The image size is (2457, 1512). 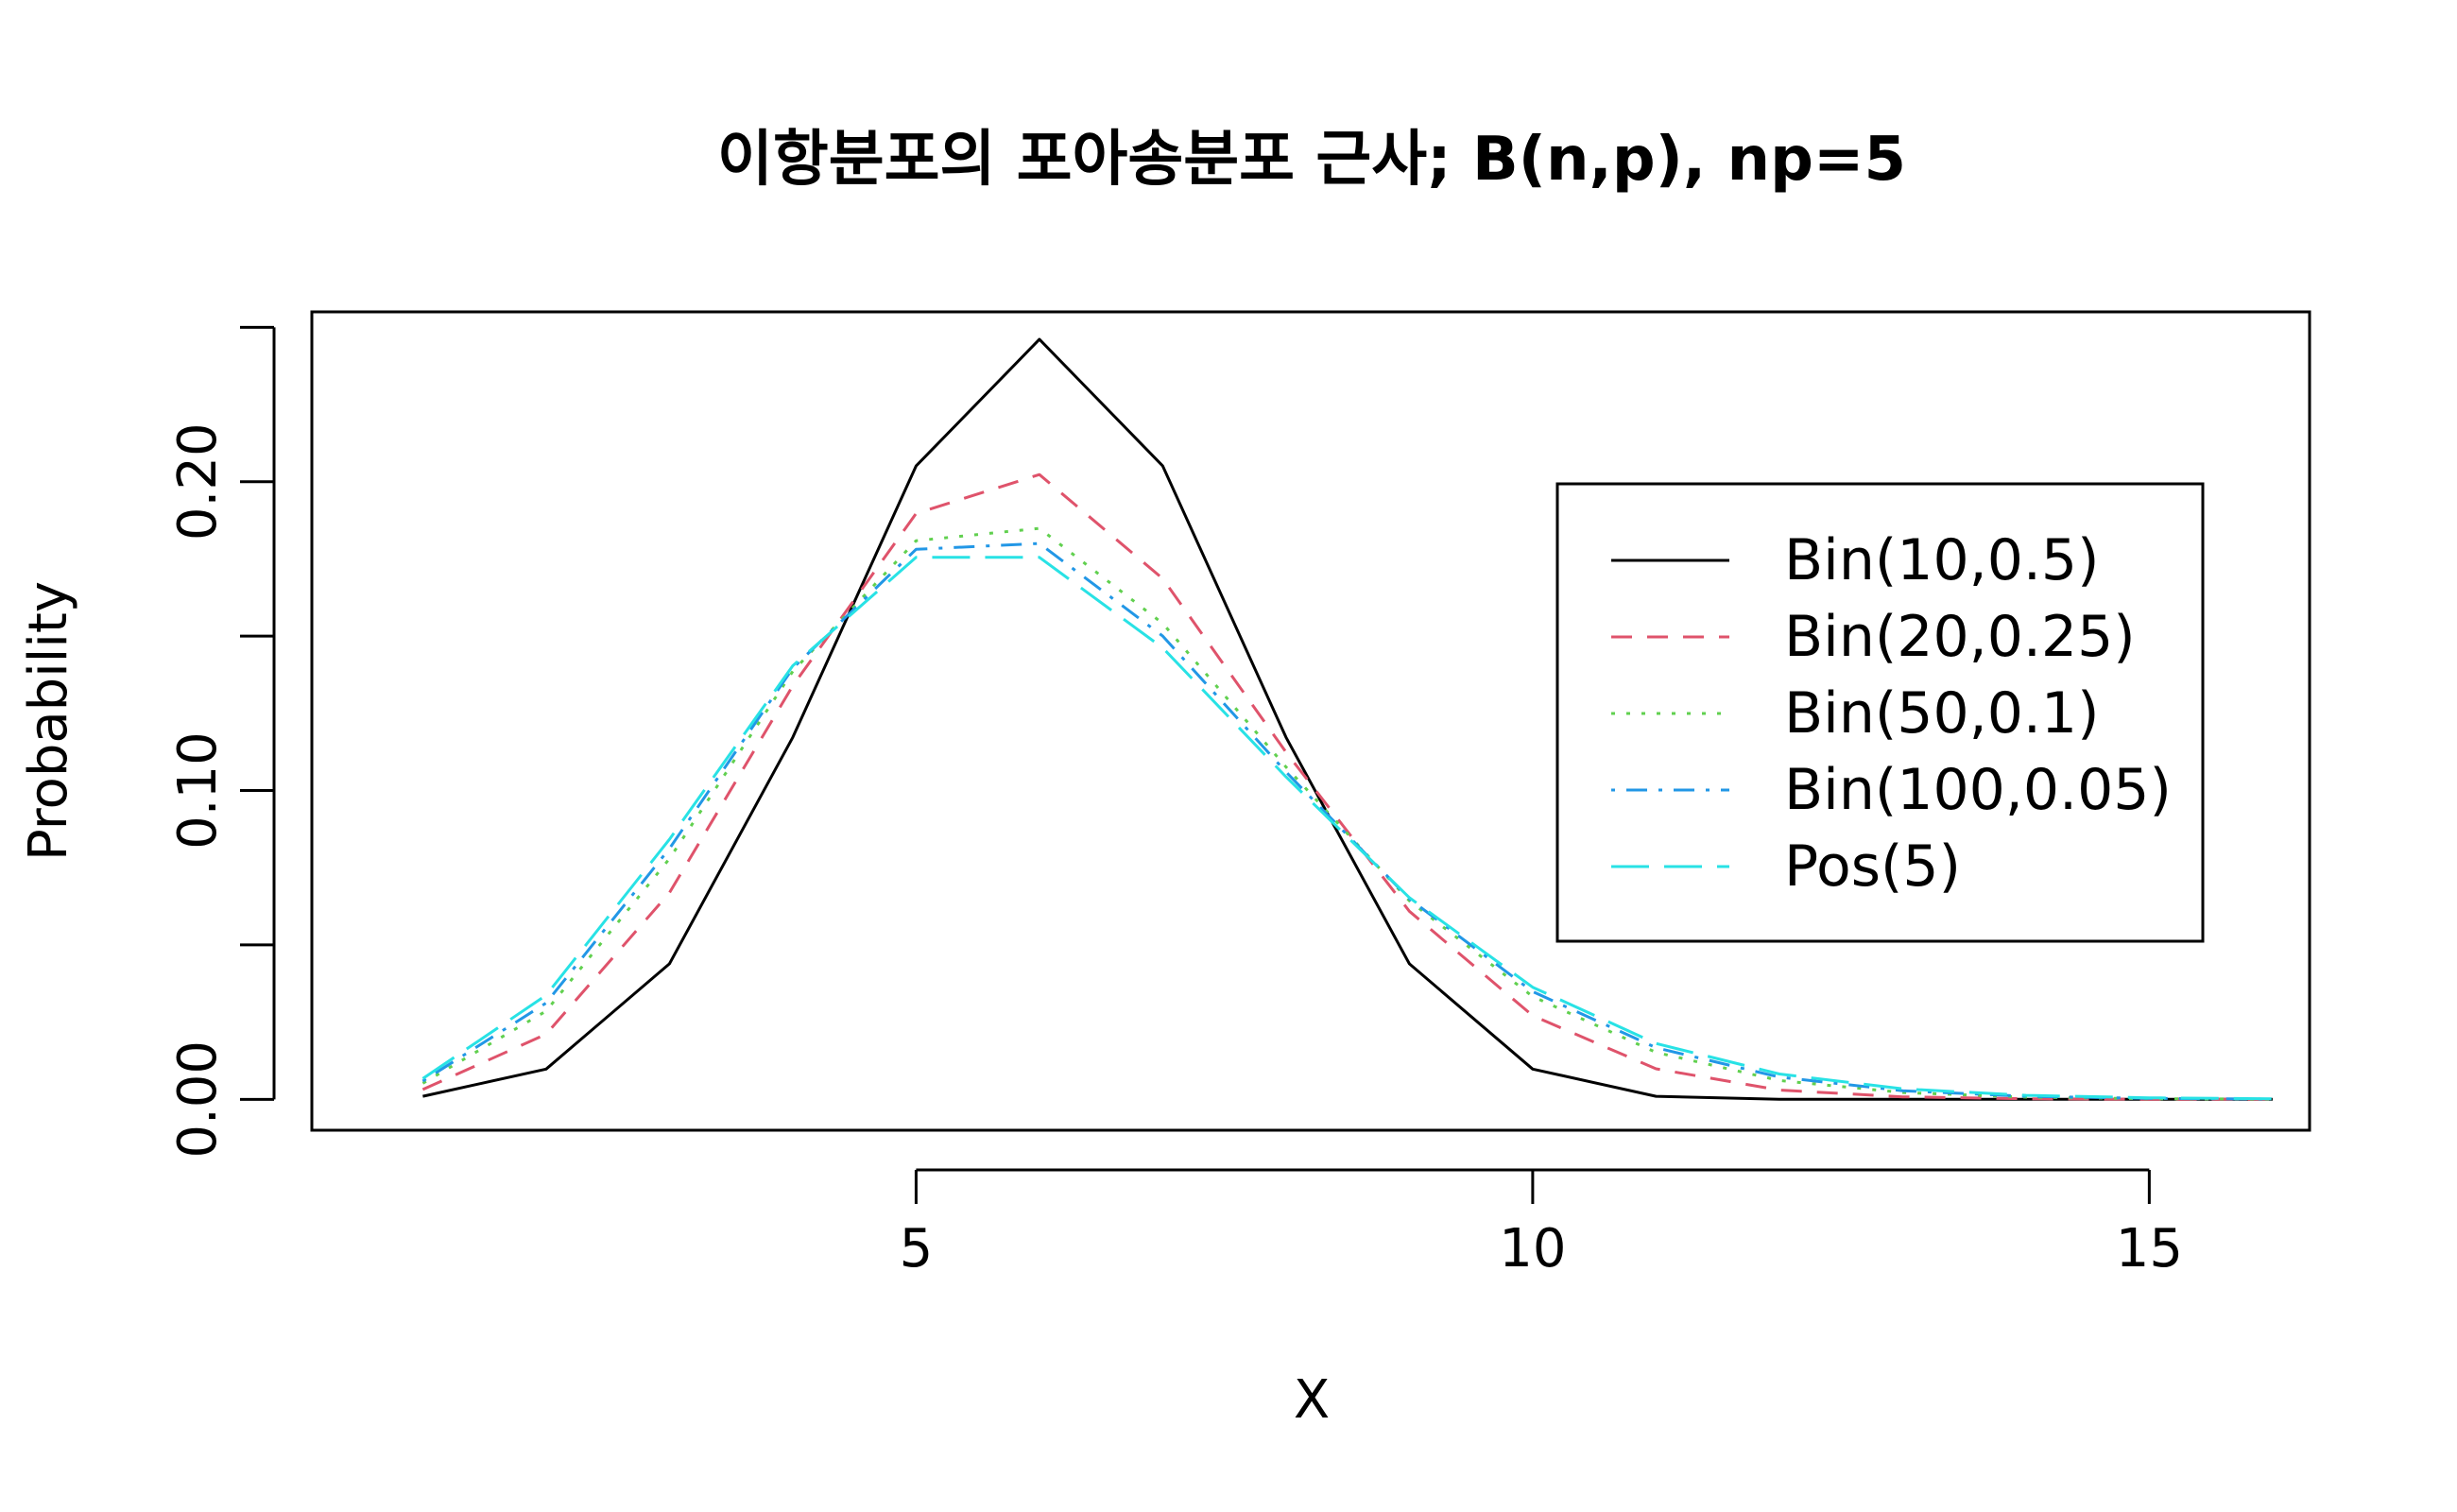 I want to click on x-tick-label: 10, so click(x=1532, y=1249).